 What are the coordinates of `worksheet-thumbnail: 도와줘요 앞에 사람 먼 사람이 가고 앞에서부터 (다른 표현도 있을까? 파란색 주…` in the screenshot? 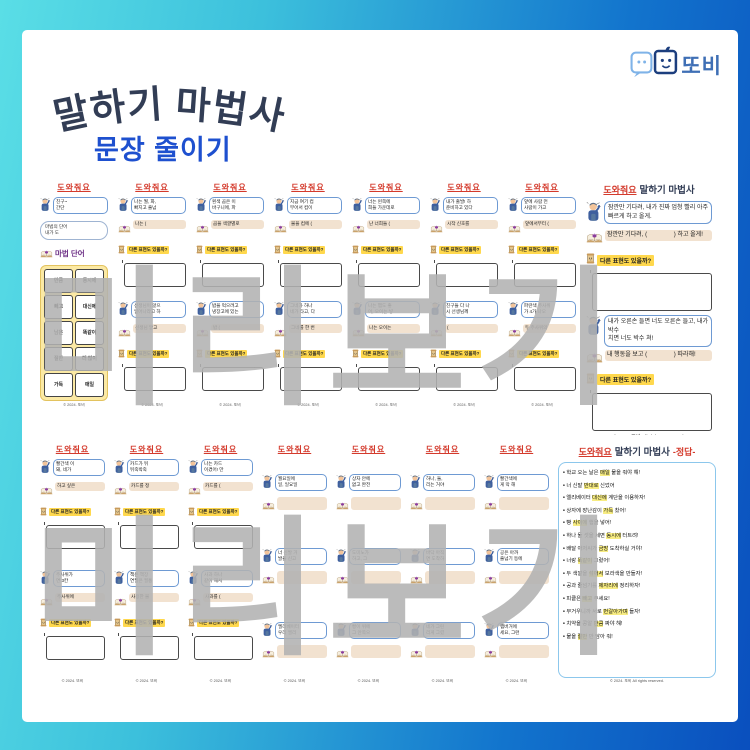 It's located at (542, 295).